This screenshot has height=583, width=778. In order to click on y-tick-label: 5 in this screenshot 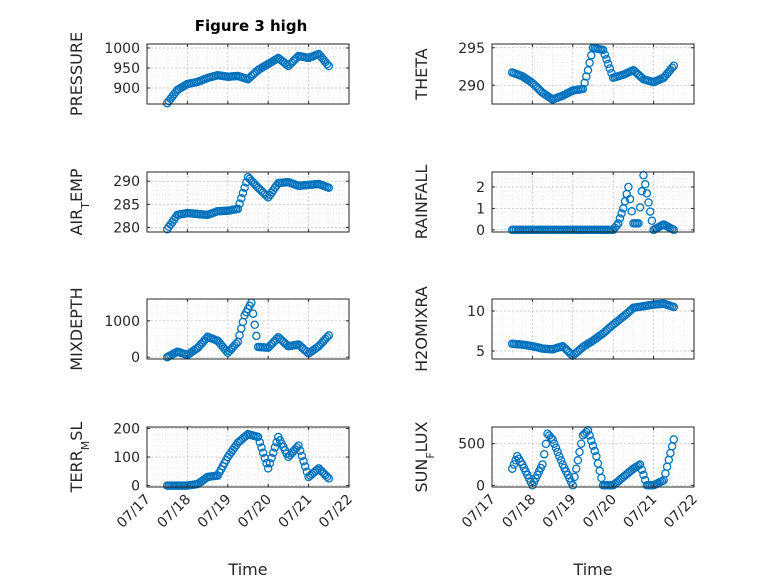, I will do `click(480, 352)`.